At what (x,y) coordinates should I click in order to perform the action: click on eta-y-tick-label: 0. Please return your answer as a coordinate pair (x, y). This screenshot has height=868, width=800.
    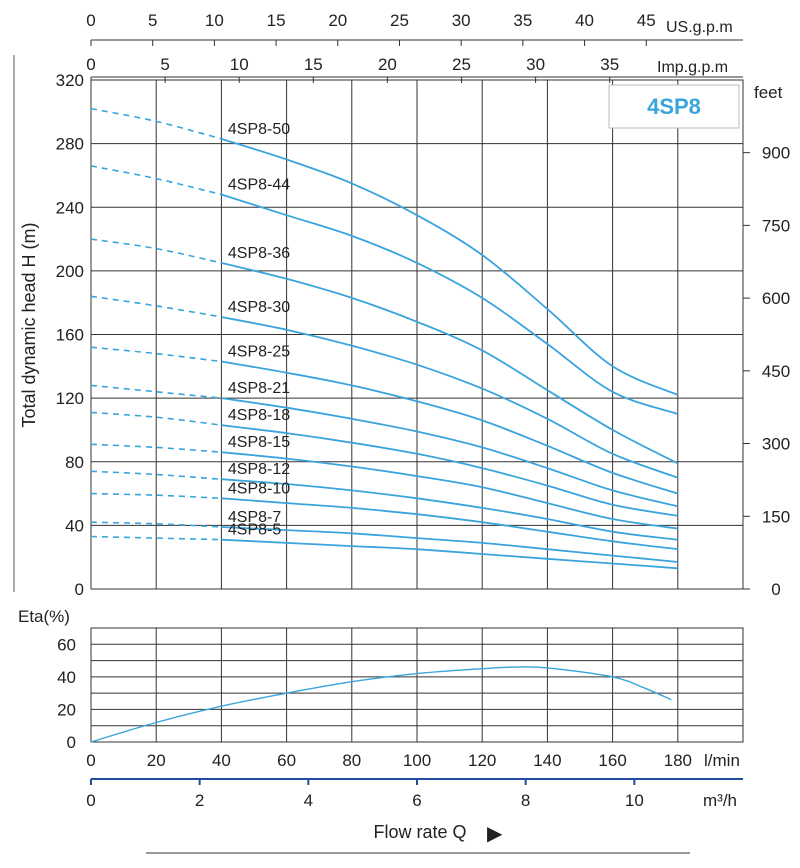
    Looking at the image, I should click on (71, 742).